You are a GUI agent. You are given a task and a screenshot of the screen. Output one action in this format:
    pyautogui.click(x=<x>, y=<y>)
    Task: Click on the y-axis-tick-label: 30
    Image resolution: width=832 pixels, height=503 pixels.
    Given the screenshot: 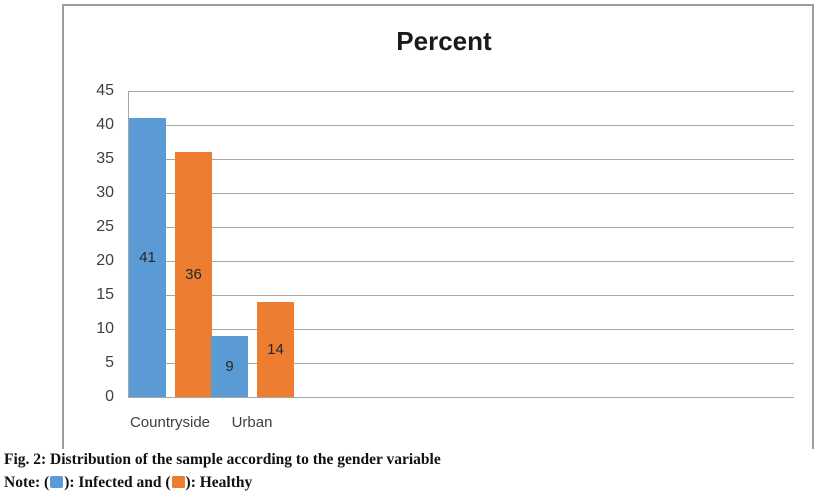 What is the action you would take?
    pyautogui.click(x=105, y=192)
    